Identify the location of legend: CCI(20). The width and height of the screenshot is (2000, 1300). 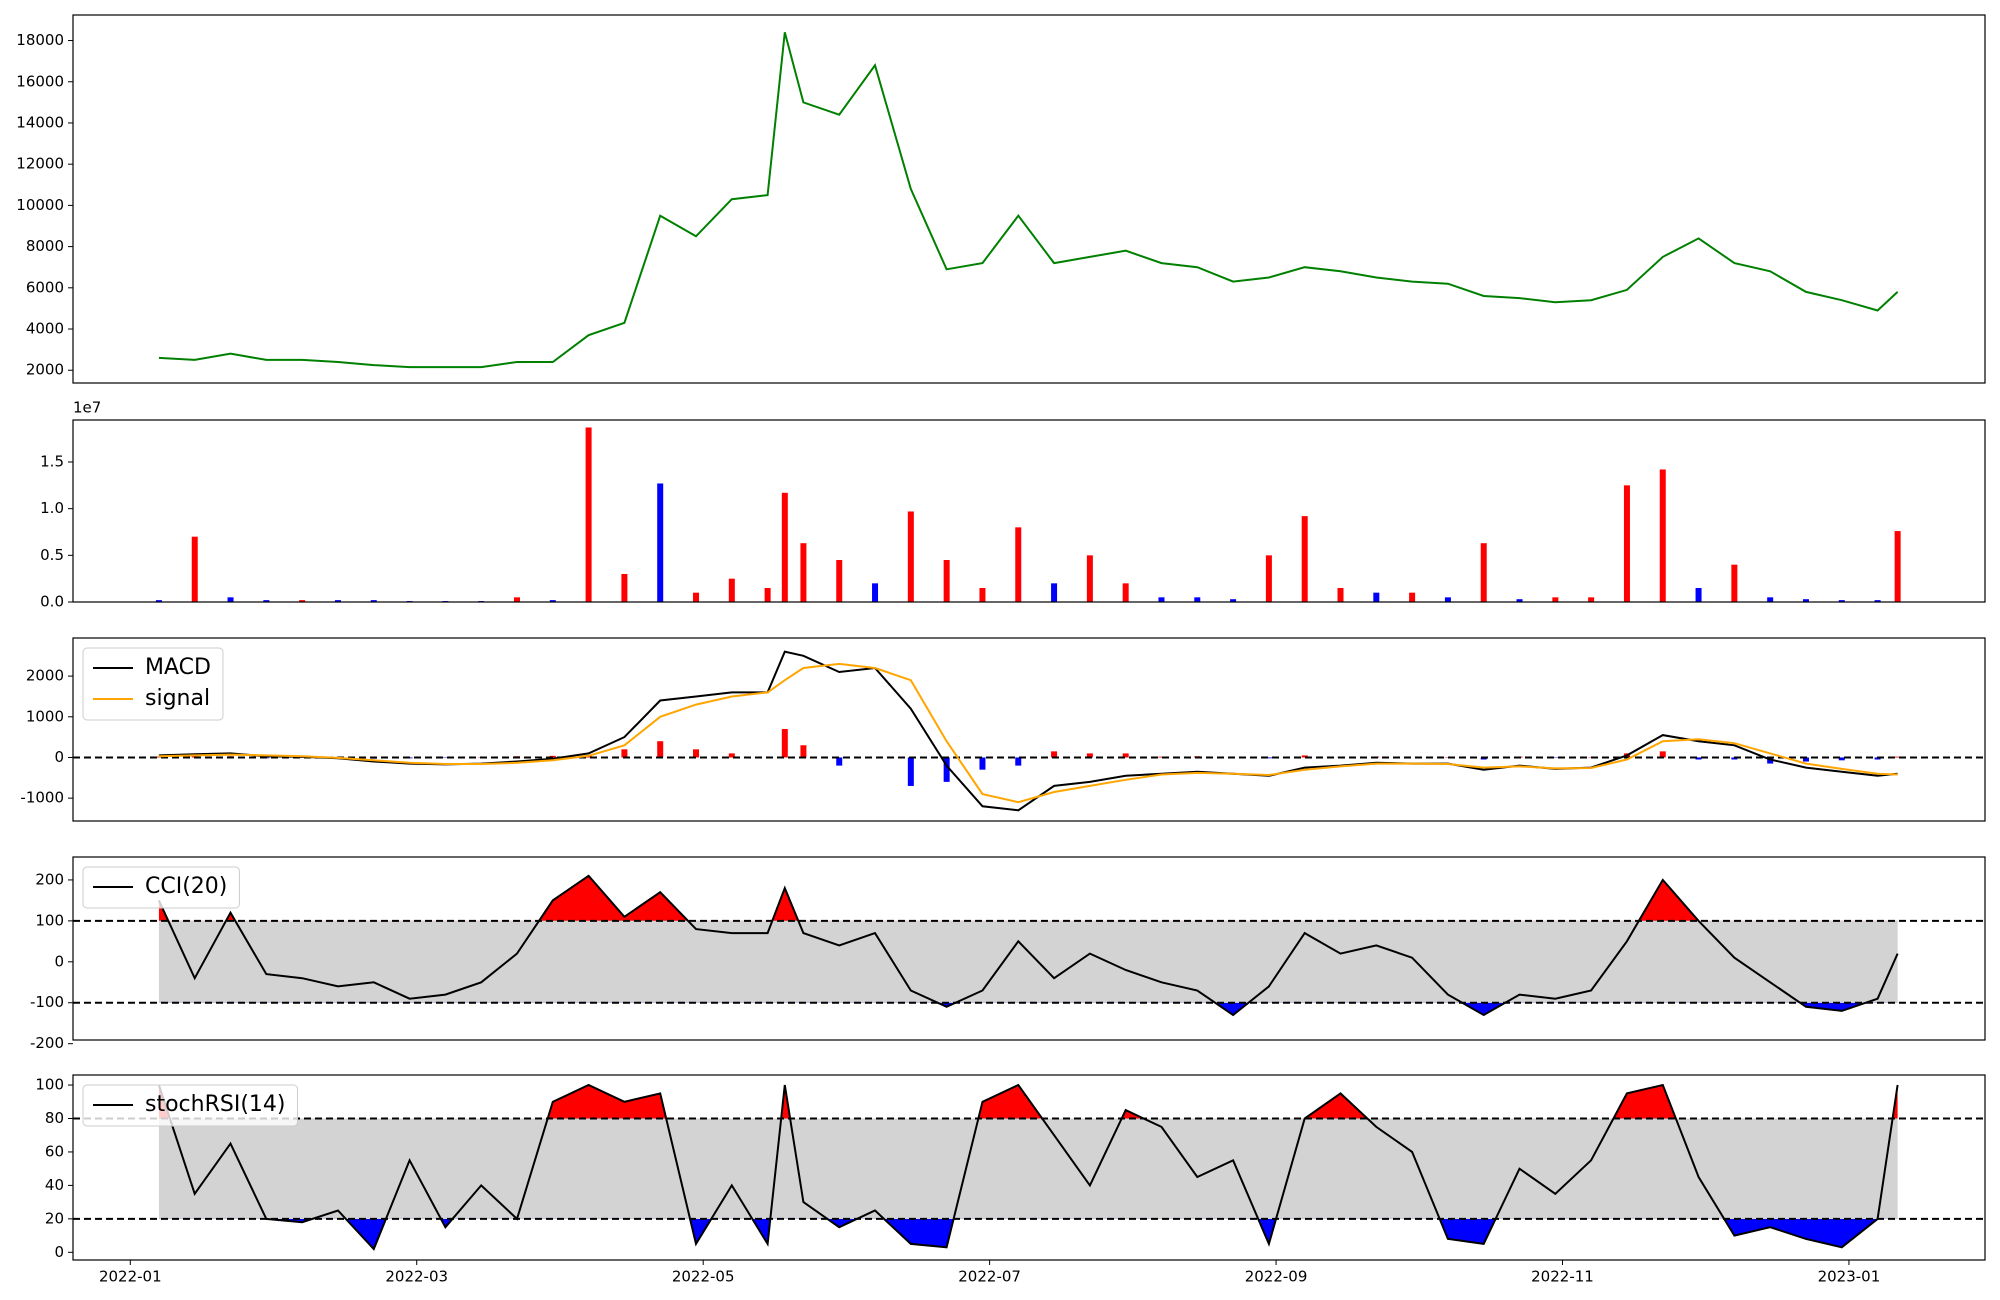
(161, 887).